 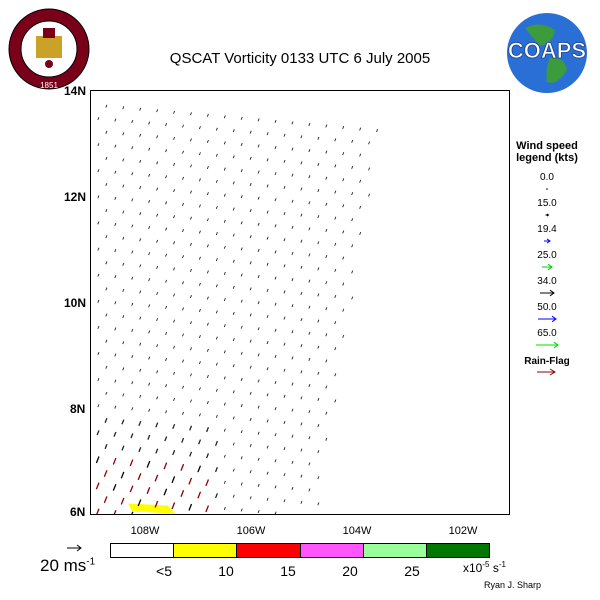 What do you see at coordinates (75, 91) in the screenshot?
I see `lat-label-14n: 14N` at bounding box center [75, 91].